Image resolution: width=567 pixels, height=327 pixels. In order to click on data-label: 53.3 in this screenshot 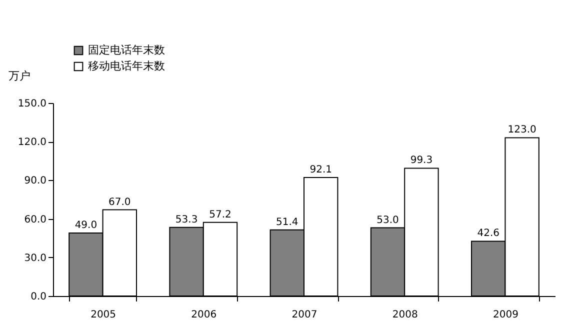, I will do `click(186, 220)`.